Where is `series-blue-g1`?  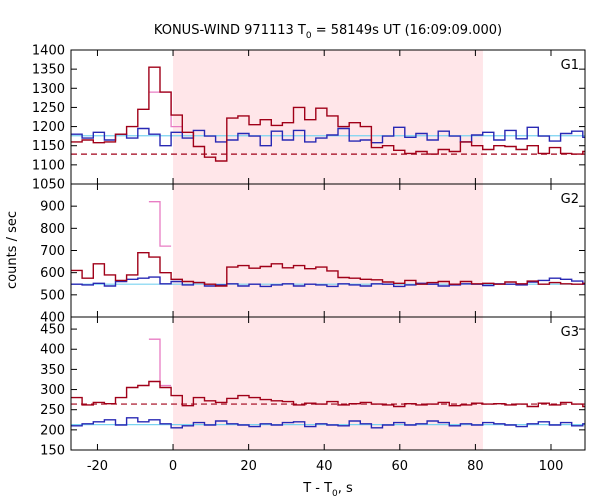
series-blue-g1 is located at coordinates (328, 136).